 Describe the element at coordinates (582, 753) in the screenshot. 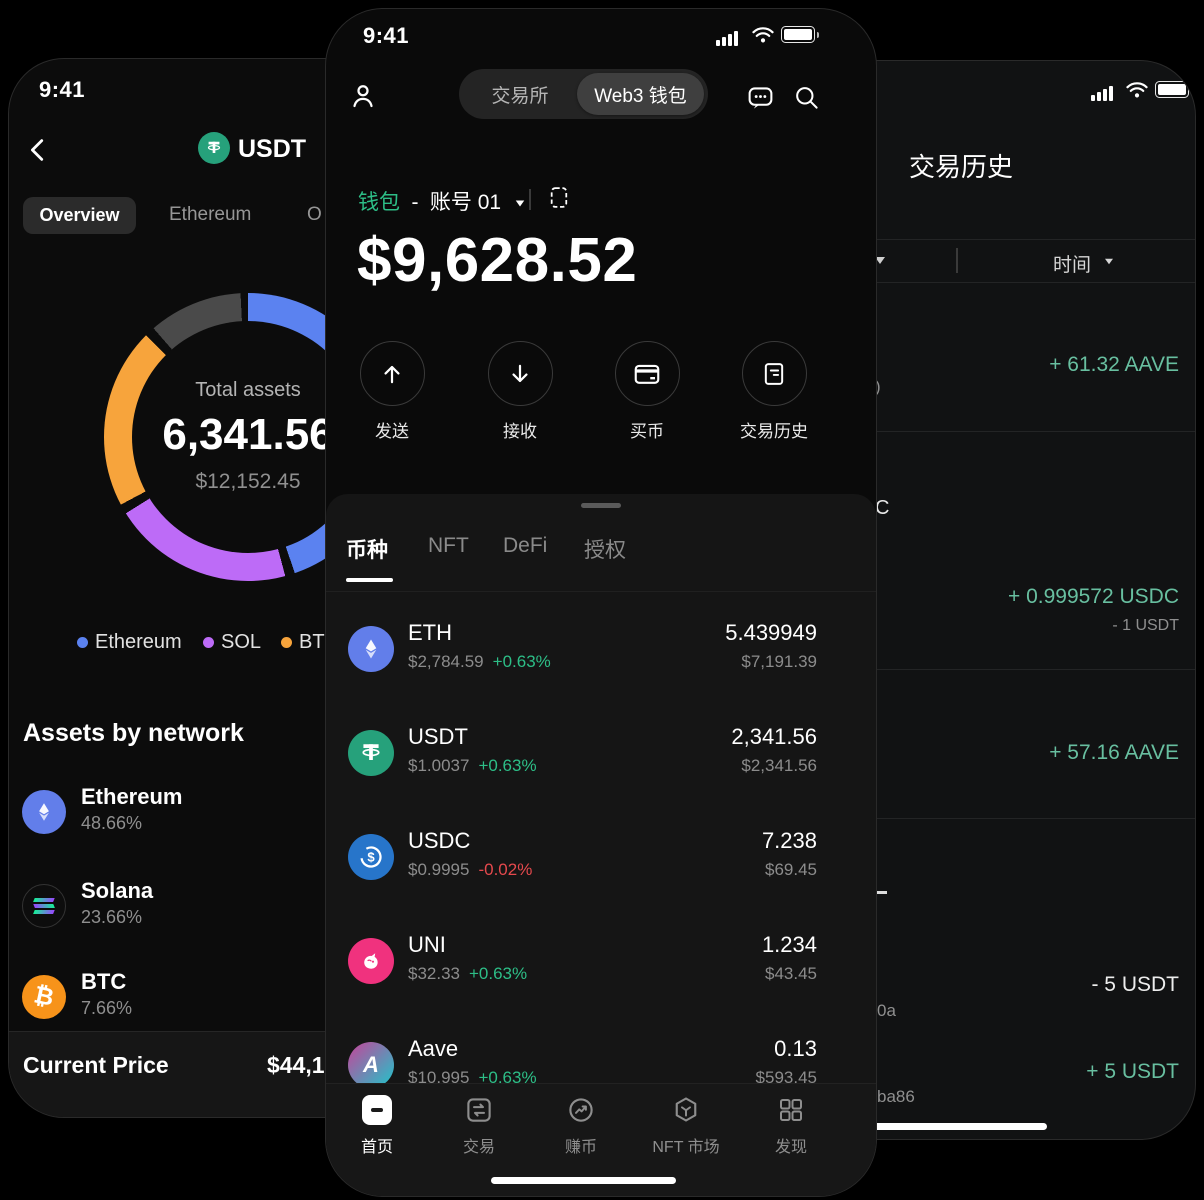

I see `token-row-usdt: USDT $1.0037 +0.63% 2,341.56 $2,341.56` at that location.